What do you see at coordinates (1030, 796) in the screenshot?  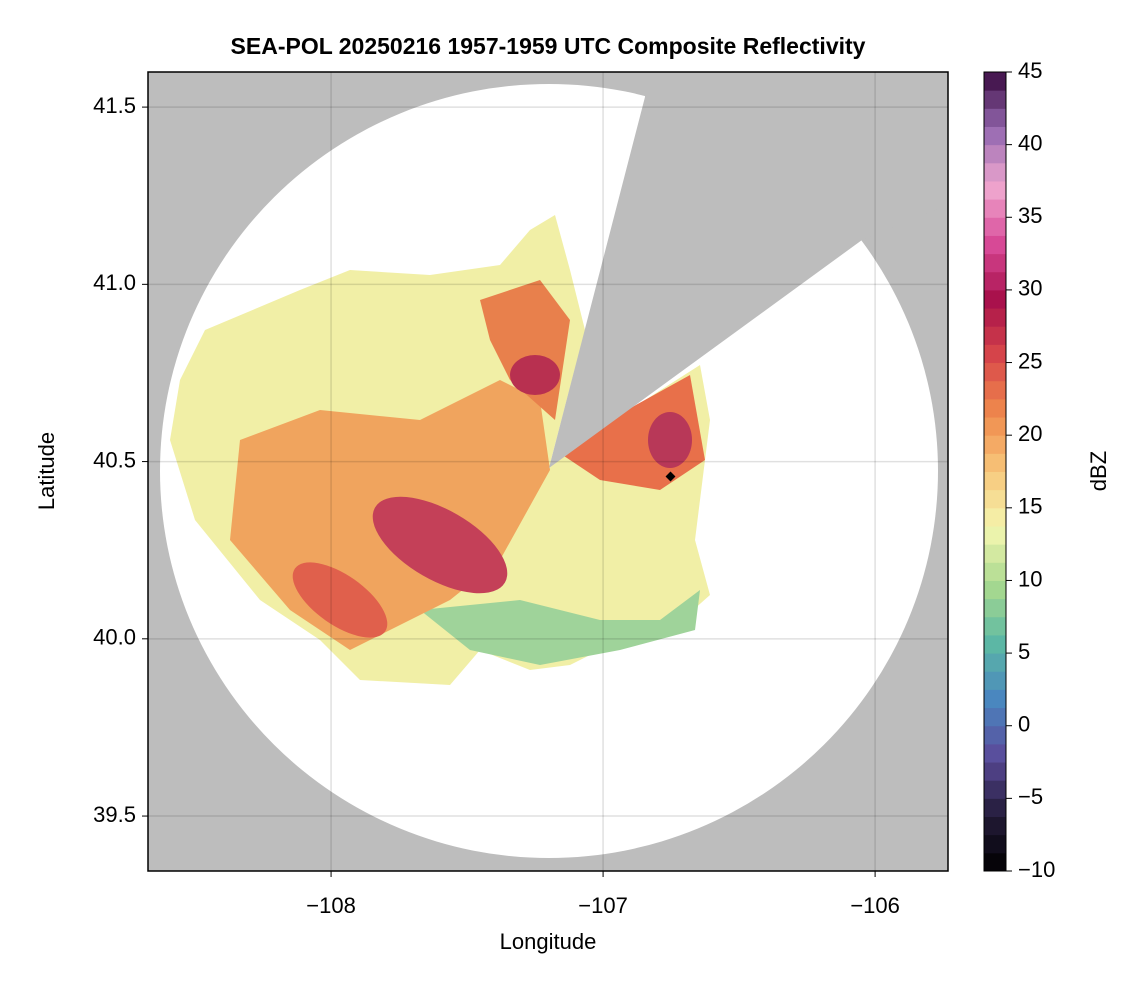 I see `colorbar-tick-label: −5` at bounding box center [1030, 796].